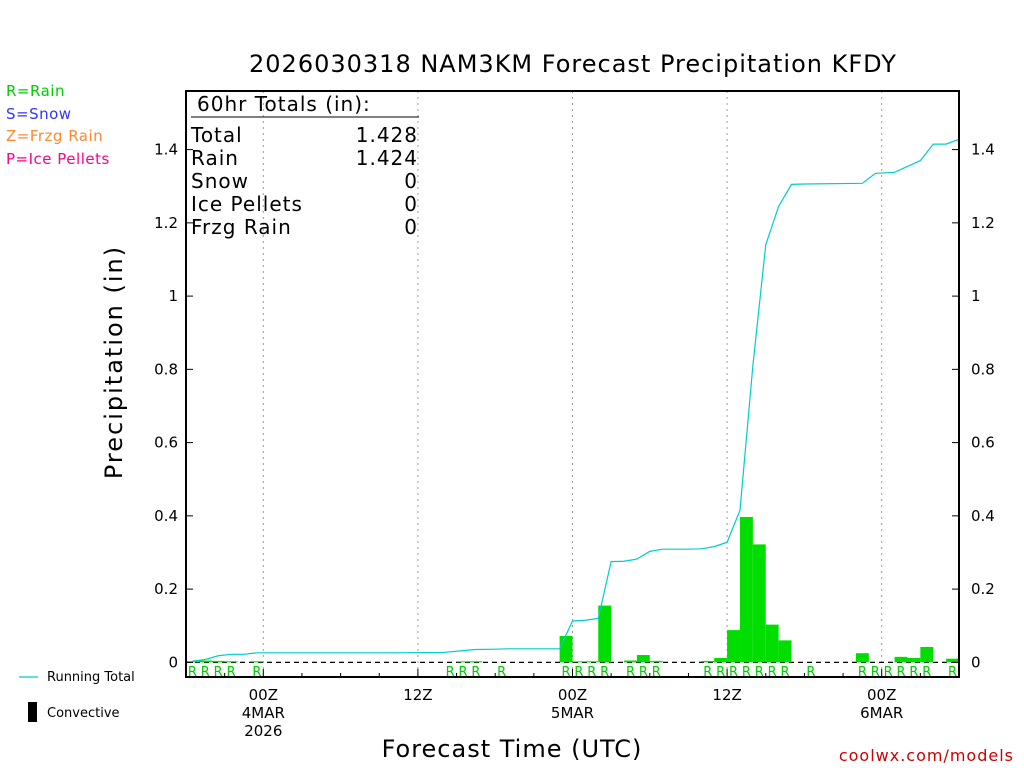  Describe the element at coordinates (284, 104) in the screenshot. I see `totals-heading: 60hr Totals (in):` at that location.